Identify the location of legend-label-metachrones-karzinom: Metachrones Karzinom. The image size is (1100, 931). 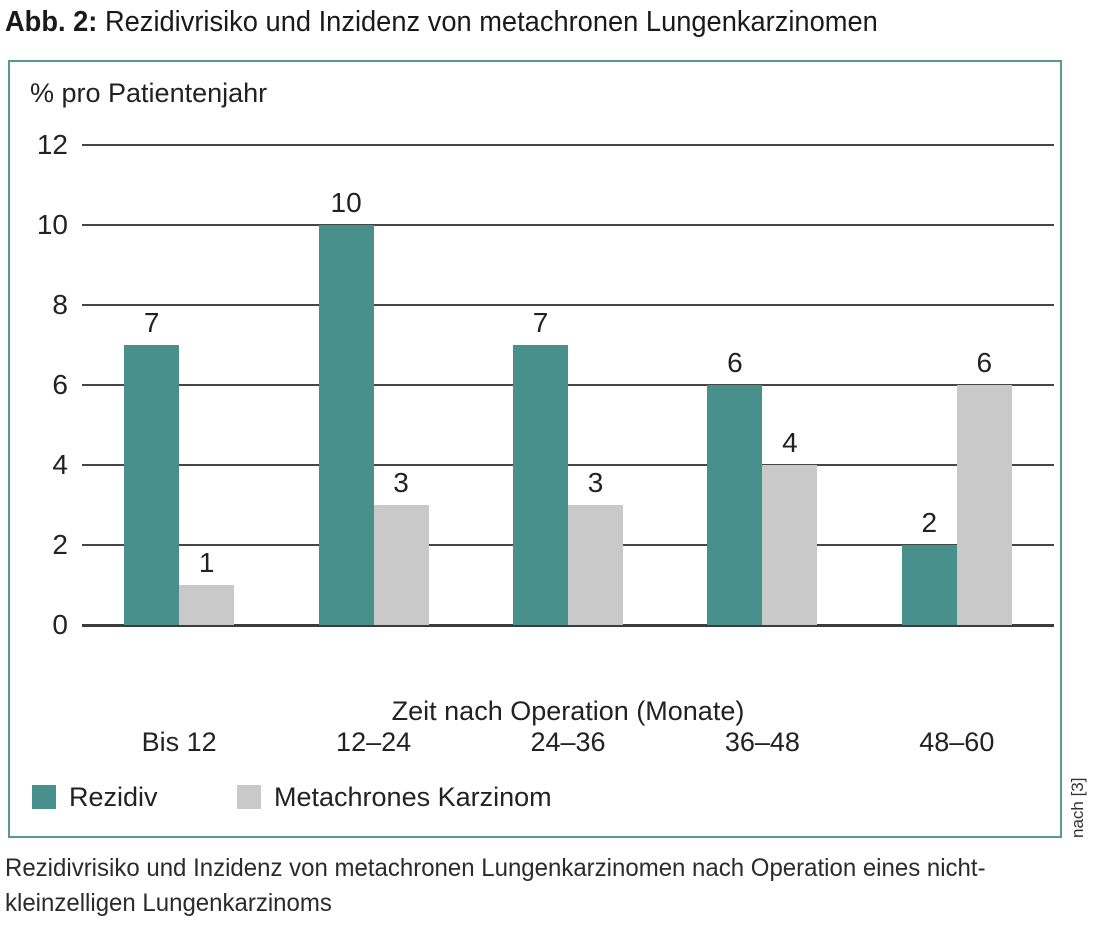
(413, 796).